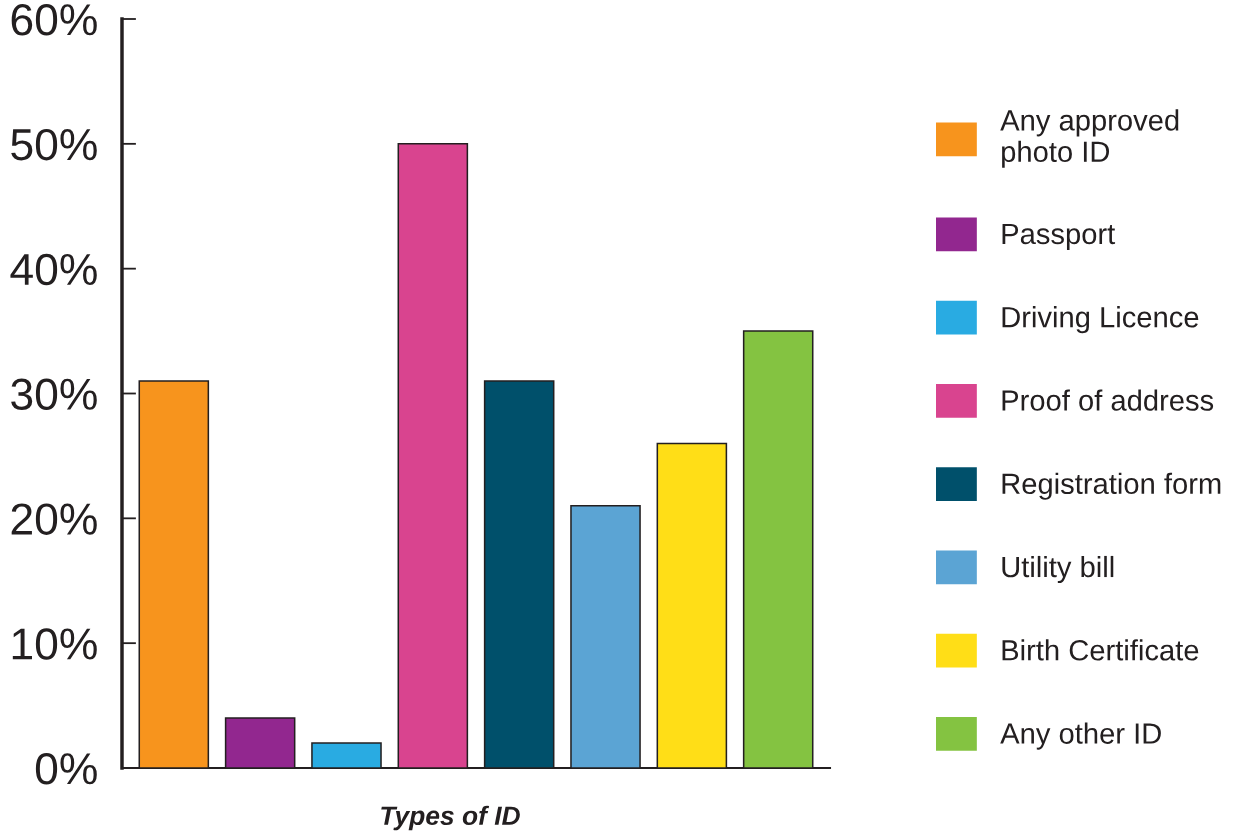 This screenshot has width=1251, height=834. I want to click on legend-label: Birth Certificate, so click(1100, 650).